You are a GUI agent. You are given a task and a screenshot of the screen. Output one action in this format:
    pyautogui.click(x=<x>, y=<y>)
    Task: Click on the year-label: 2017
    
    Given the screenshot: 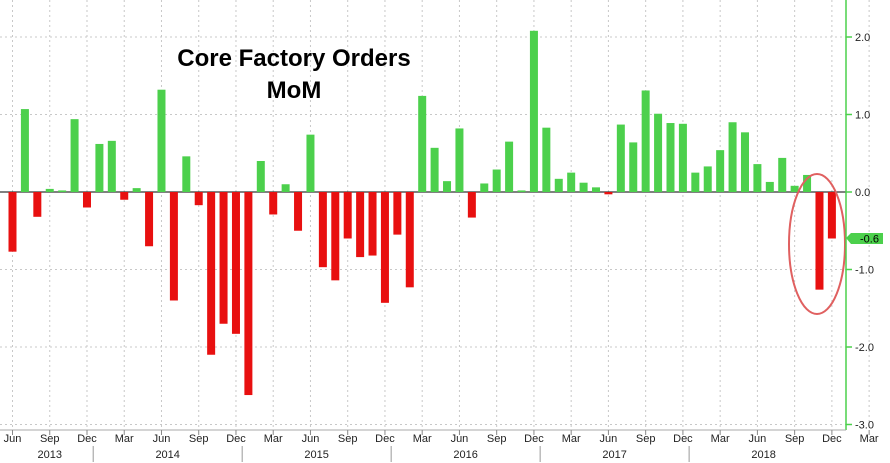 What is the action you would take?
    pyautogui.click(x=614, y=455)
    